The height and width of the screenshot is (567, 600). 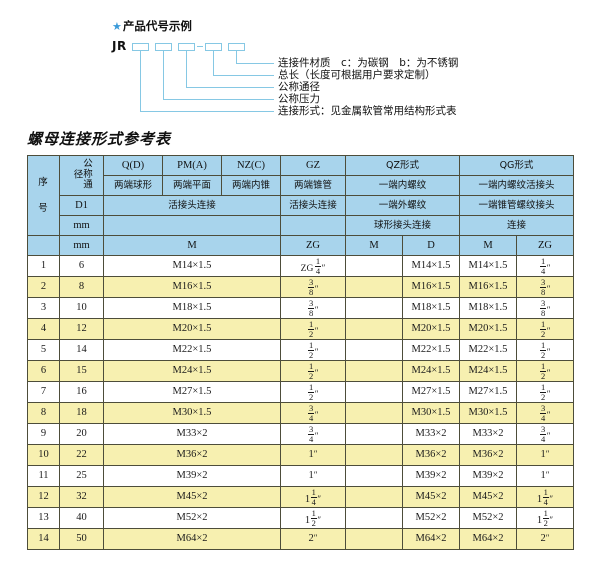 I want to click on header-row-code: 序号 公称通径 Q(D) PM(A) NZ(C) GZ QZ形式 QG形式, so click(x=300, y=195).